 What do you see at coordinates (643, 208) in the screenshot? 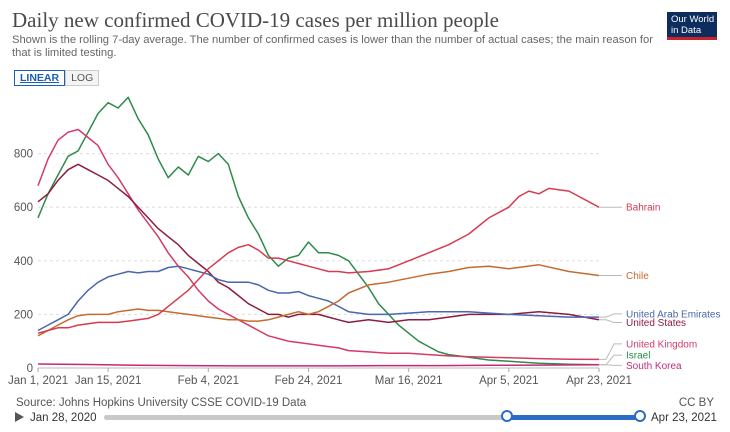
I see `series-label-bahrain: Bahrain` at bounding box center [643, 208].